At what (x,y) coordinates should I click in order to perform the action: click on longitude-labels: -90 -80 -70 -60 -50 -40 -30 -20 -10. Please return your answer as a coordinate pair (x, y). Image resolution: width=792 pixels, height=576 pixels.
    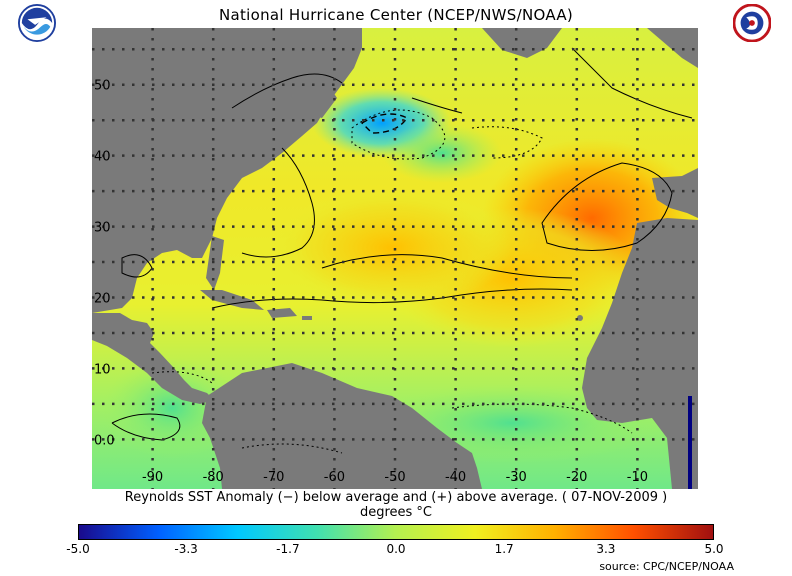
    Looking at the image, I should click on (395, 477).